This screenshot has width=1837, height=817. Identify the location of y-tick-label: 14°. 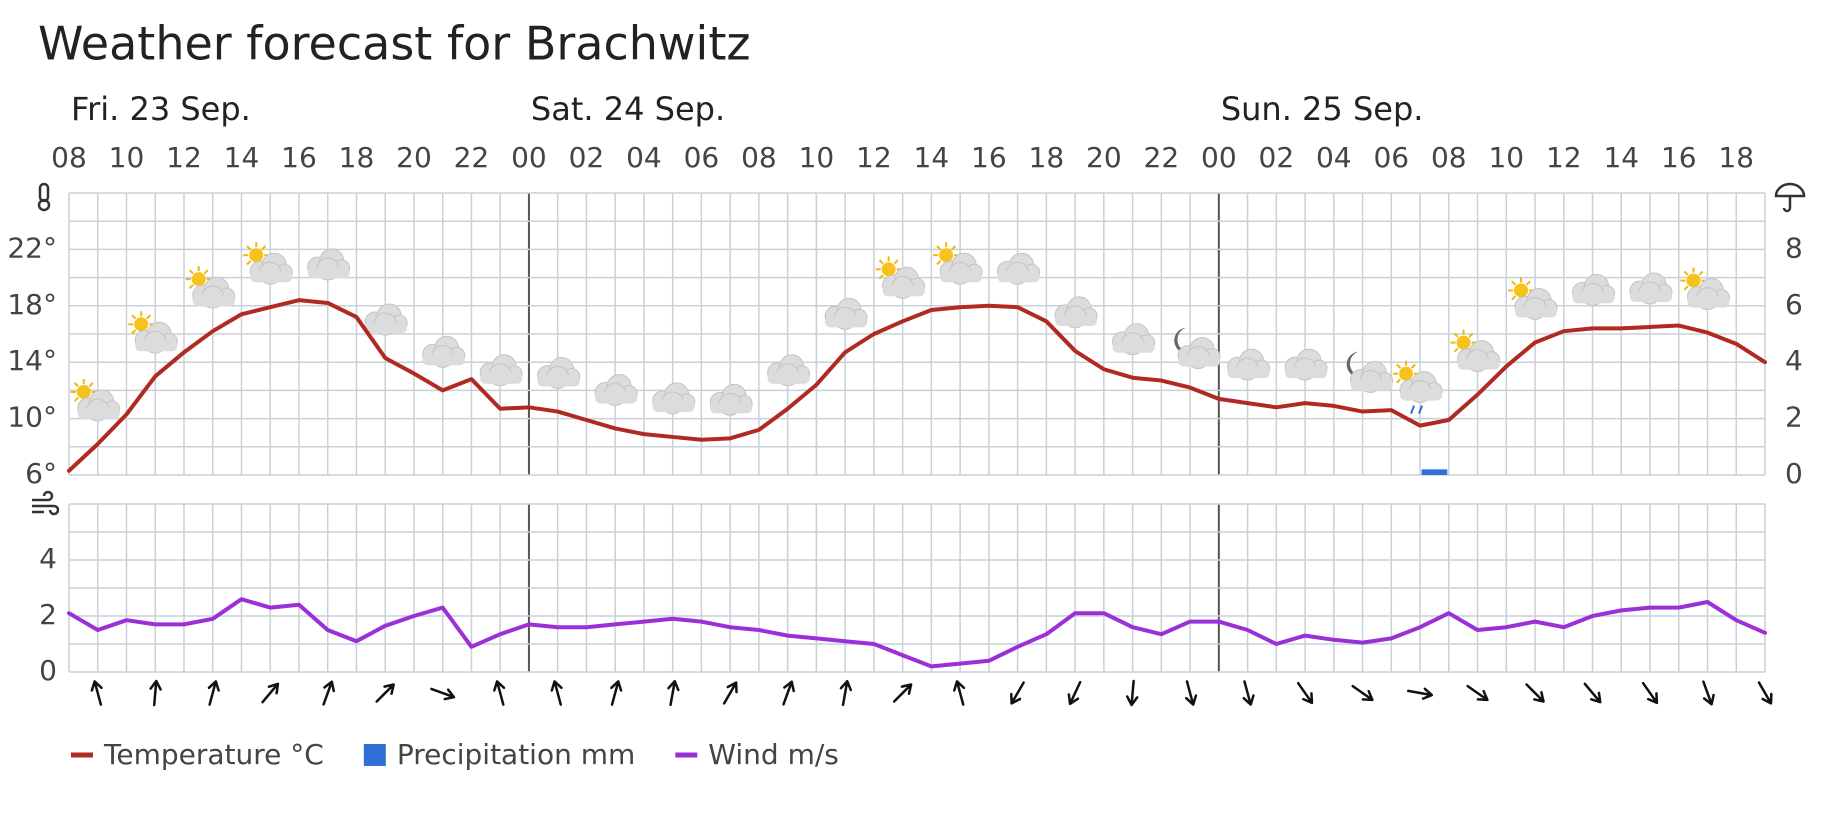
(32, 360).